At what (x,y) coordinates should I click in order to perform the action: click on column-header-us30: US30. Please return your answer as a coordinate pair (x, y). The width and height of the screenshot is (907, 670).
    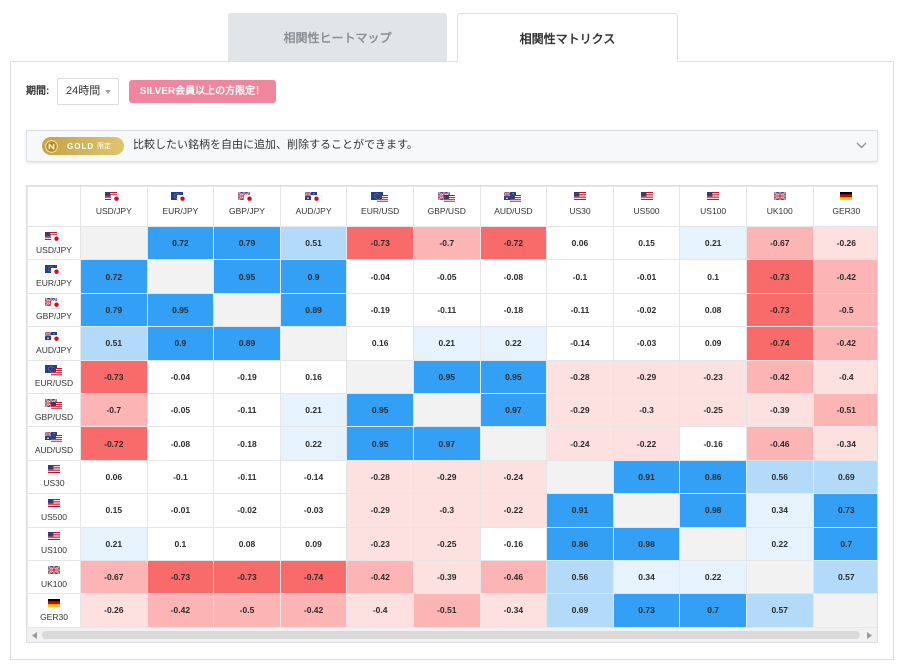
    Looking at the image, I should click on (580, 206).